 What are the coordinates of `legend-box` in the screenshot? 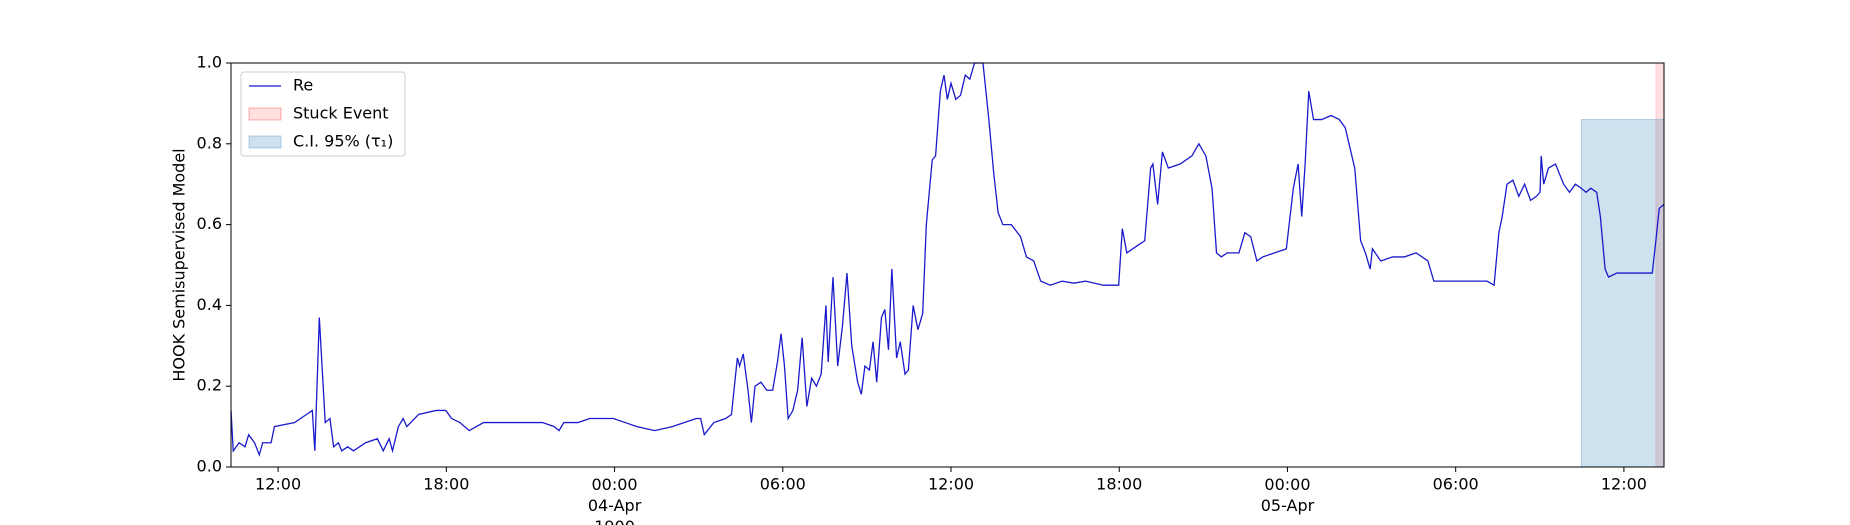 It's located at (323, 114).